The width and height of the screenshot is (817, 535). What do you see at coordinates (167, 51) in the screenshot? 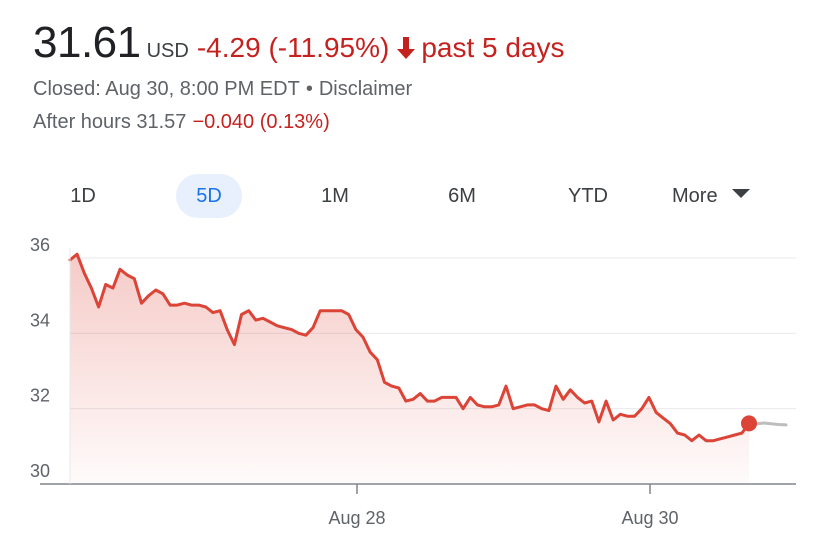
I see `currency-label: USD` at bounding box center [167, 51].